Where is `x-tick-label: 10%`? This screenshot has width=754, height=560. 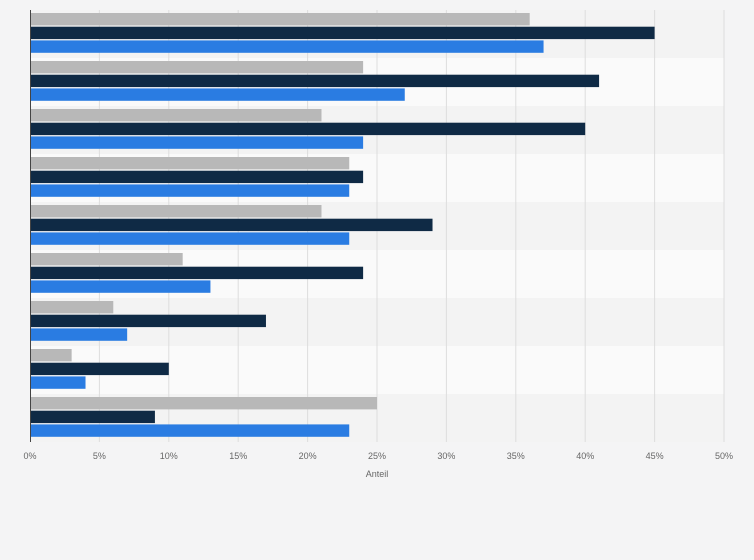 x-tick-label: 10% is located at coordinates (169, 456).